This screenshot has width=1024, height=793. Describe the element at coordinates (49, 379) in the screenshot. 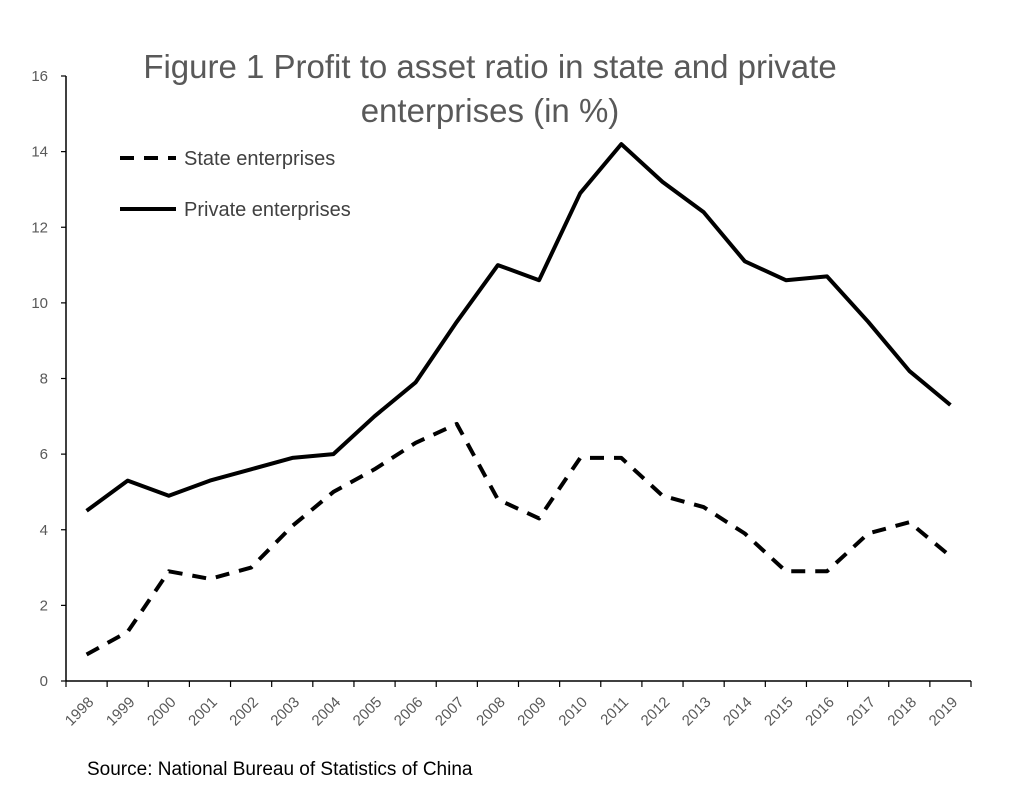

I see `y-axis: 0 2 4 6 8 10 12 14 16` at that location.